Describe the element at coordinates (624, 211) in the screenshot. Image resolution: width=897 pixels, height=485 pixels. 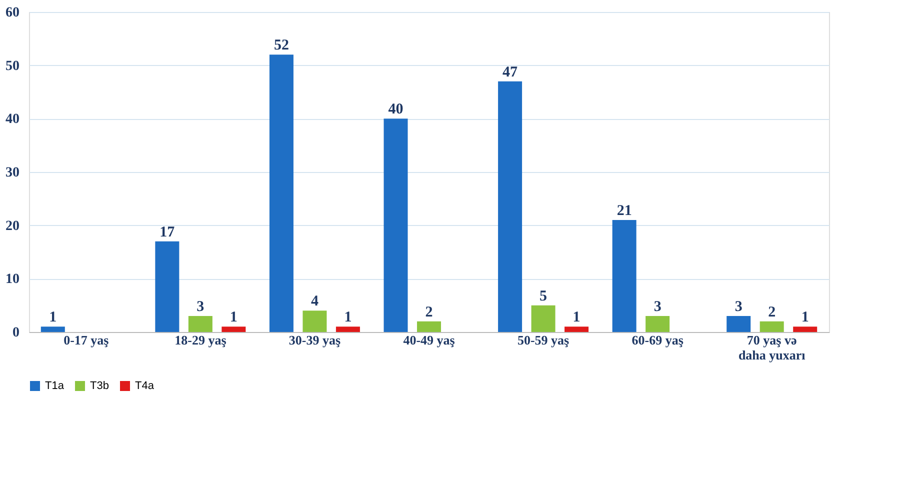
I see `data-label: 21` at that location.